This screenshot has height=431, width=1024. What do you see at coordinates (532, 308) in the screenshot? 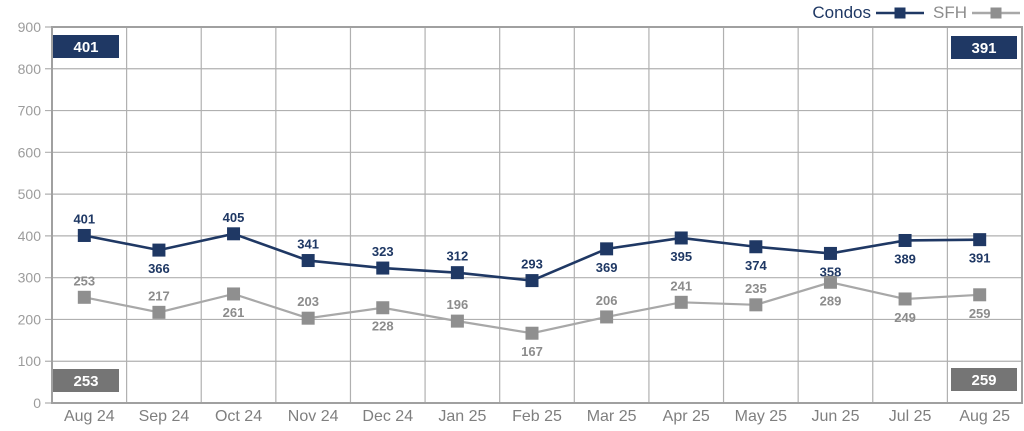
I see `sfh-line` at bounding box center [532, 308].